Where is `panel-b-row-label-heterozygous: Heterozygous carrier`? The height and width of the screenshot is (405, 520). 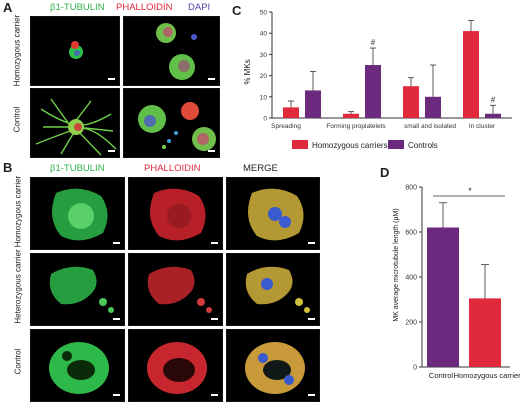 panel-b-row-label-heterozygous: Heterozygous carrier is located at coordinates (18, 286).